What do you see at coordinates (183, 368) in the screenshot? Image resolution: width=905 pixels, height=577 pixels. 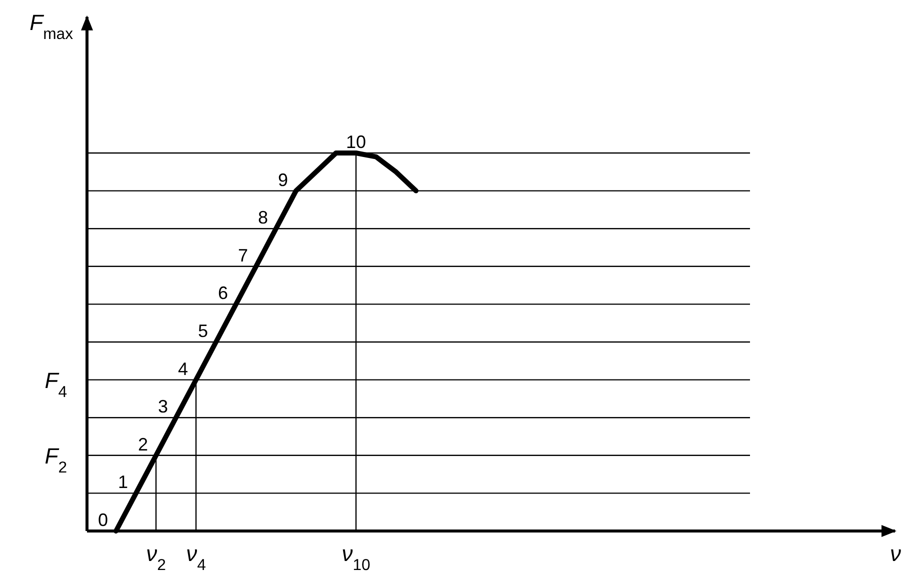 I see `data-label: 4` at bounding box center [183, 368].